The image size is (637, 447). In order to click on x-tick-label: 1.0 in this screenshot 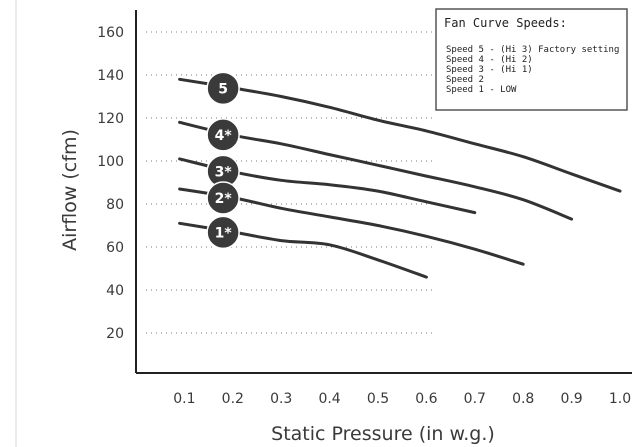, I will do `click(620, 399)`.